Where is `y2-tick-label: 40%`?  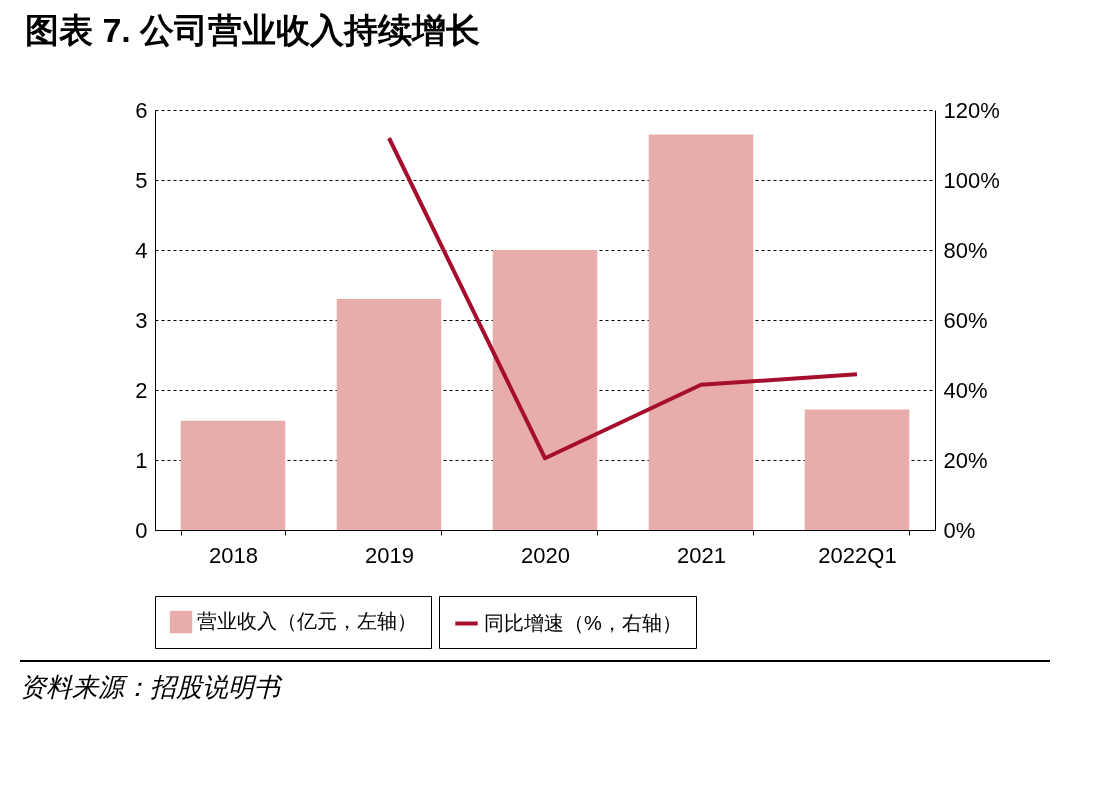 y2-tick-label: 40% is located at coordinates (965, 390).